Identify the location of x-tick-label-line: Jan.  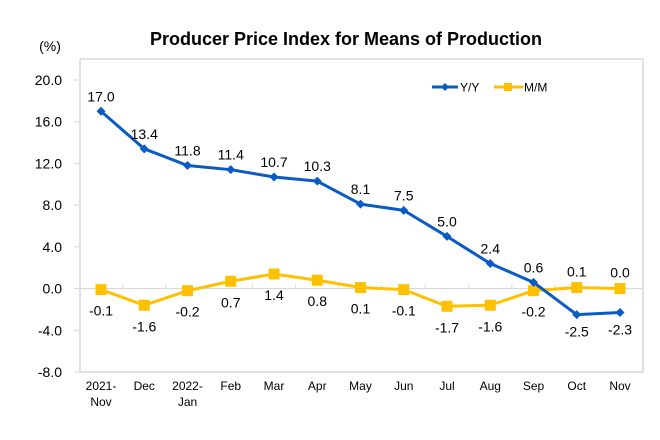
(187, 402).